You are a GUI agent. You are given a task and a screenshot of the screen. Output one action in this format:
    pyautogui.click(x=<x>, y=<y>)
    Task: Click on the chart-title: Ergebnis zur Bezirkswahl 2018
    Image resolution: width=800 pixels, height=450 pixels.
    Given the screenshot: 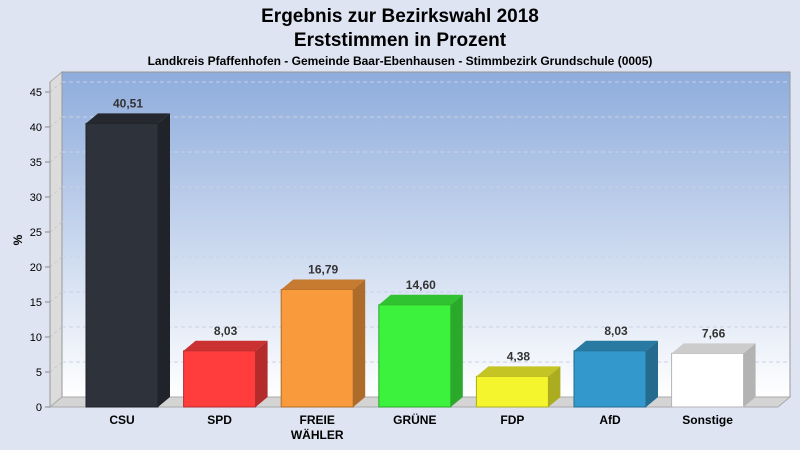 What is the action you would take?
    pyautogui.click(x=400, y=16)
    